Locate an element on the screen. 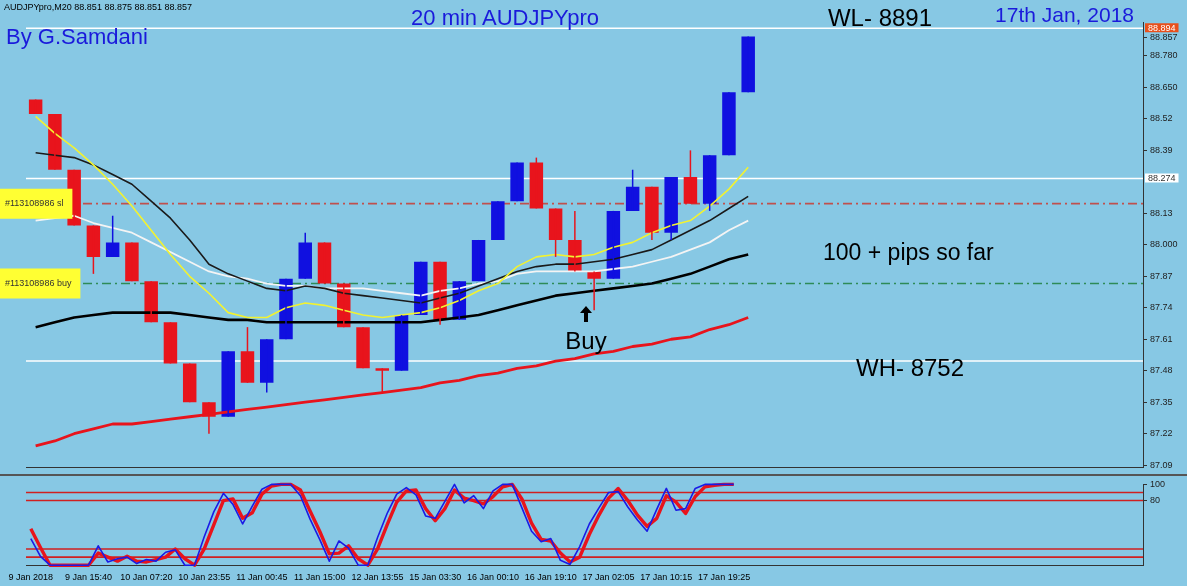 The image size is (1187, 586). x-tick-label: 16 Jan 00:10 is located at coordinates (493, 577).